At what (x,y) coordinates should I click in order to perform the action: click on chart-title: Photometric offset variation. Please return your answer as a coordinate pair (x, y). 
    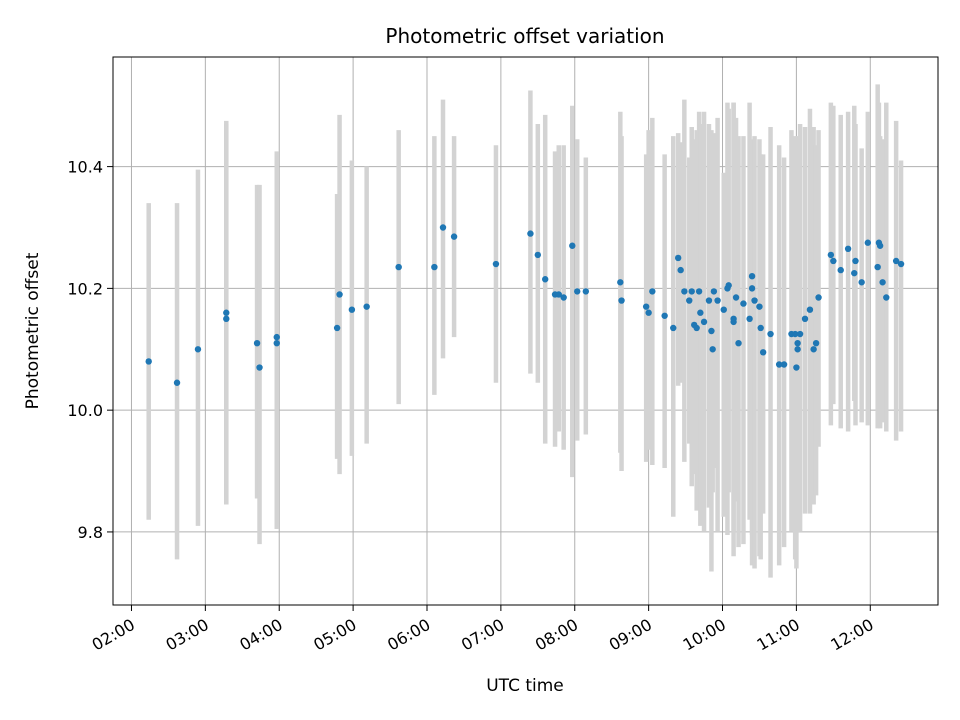
    Looking at the image, I should click on (524, 36).